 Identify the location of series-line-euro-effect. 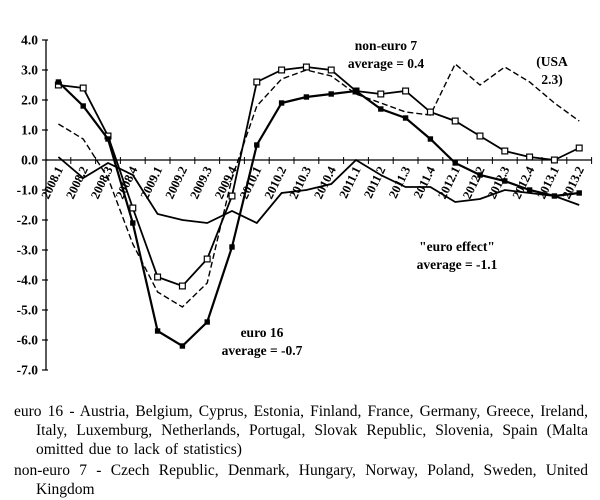
(318, 190).